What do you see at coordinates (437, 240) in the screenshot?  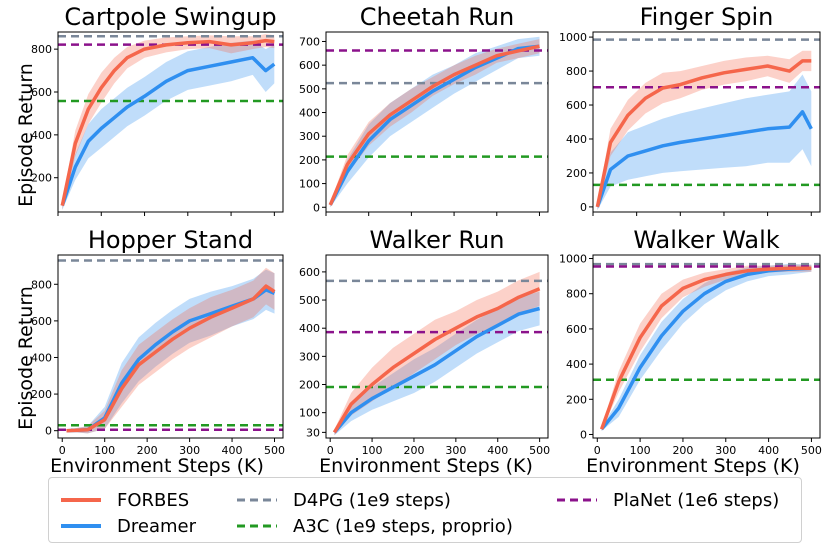 I see `subplot-title: Walker Run` at bounding box center [437, 240].